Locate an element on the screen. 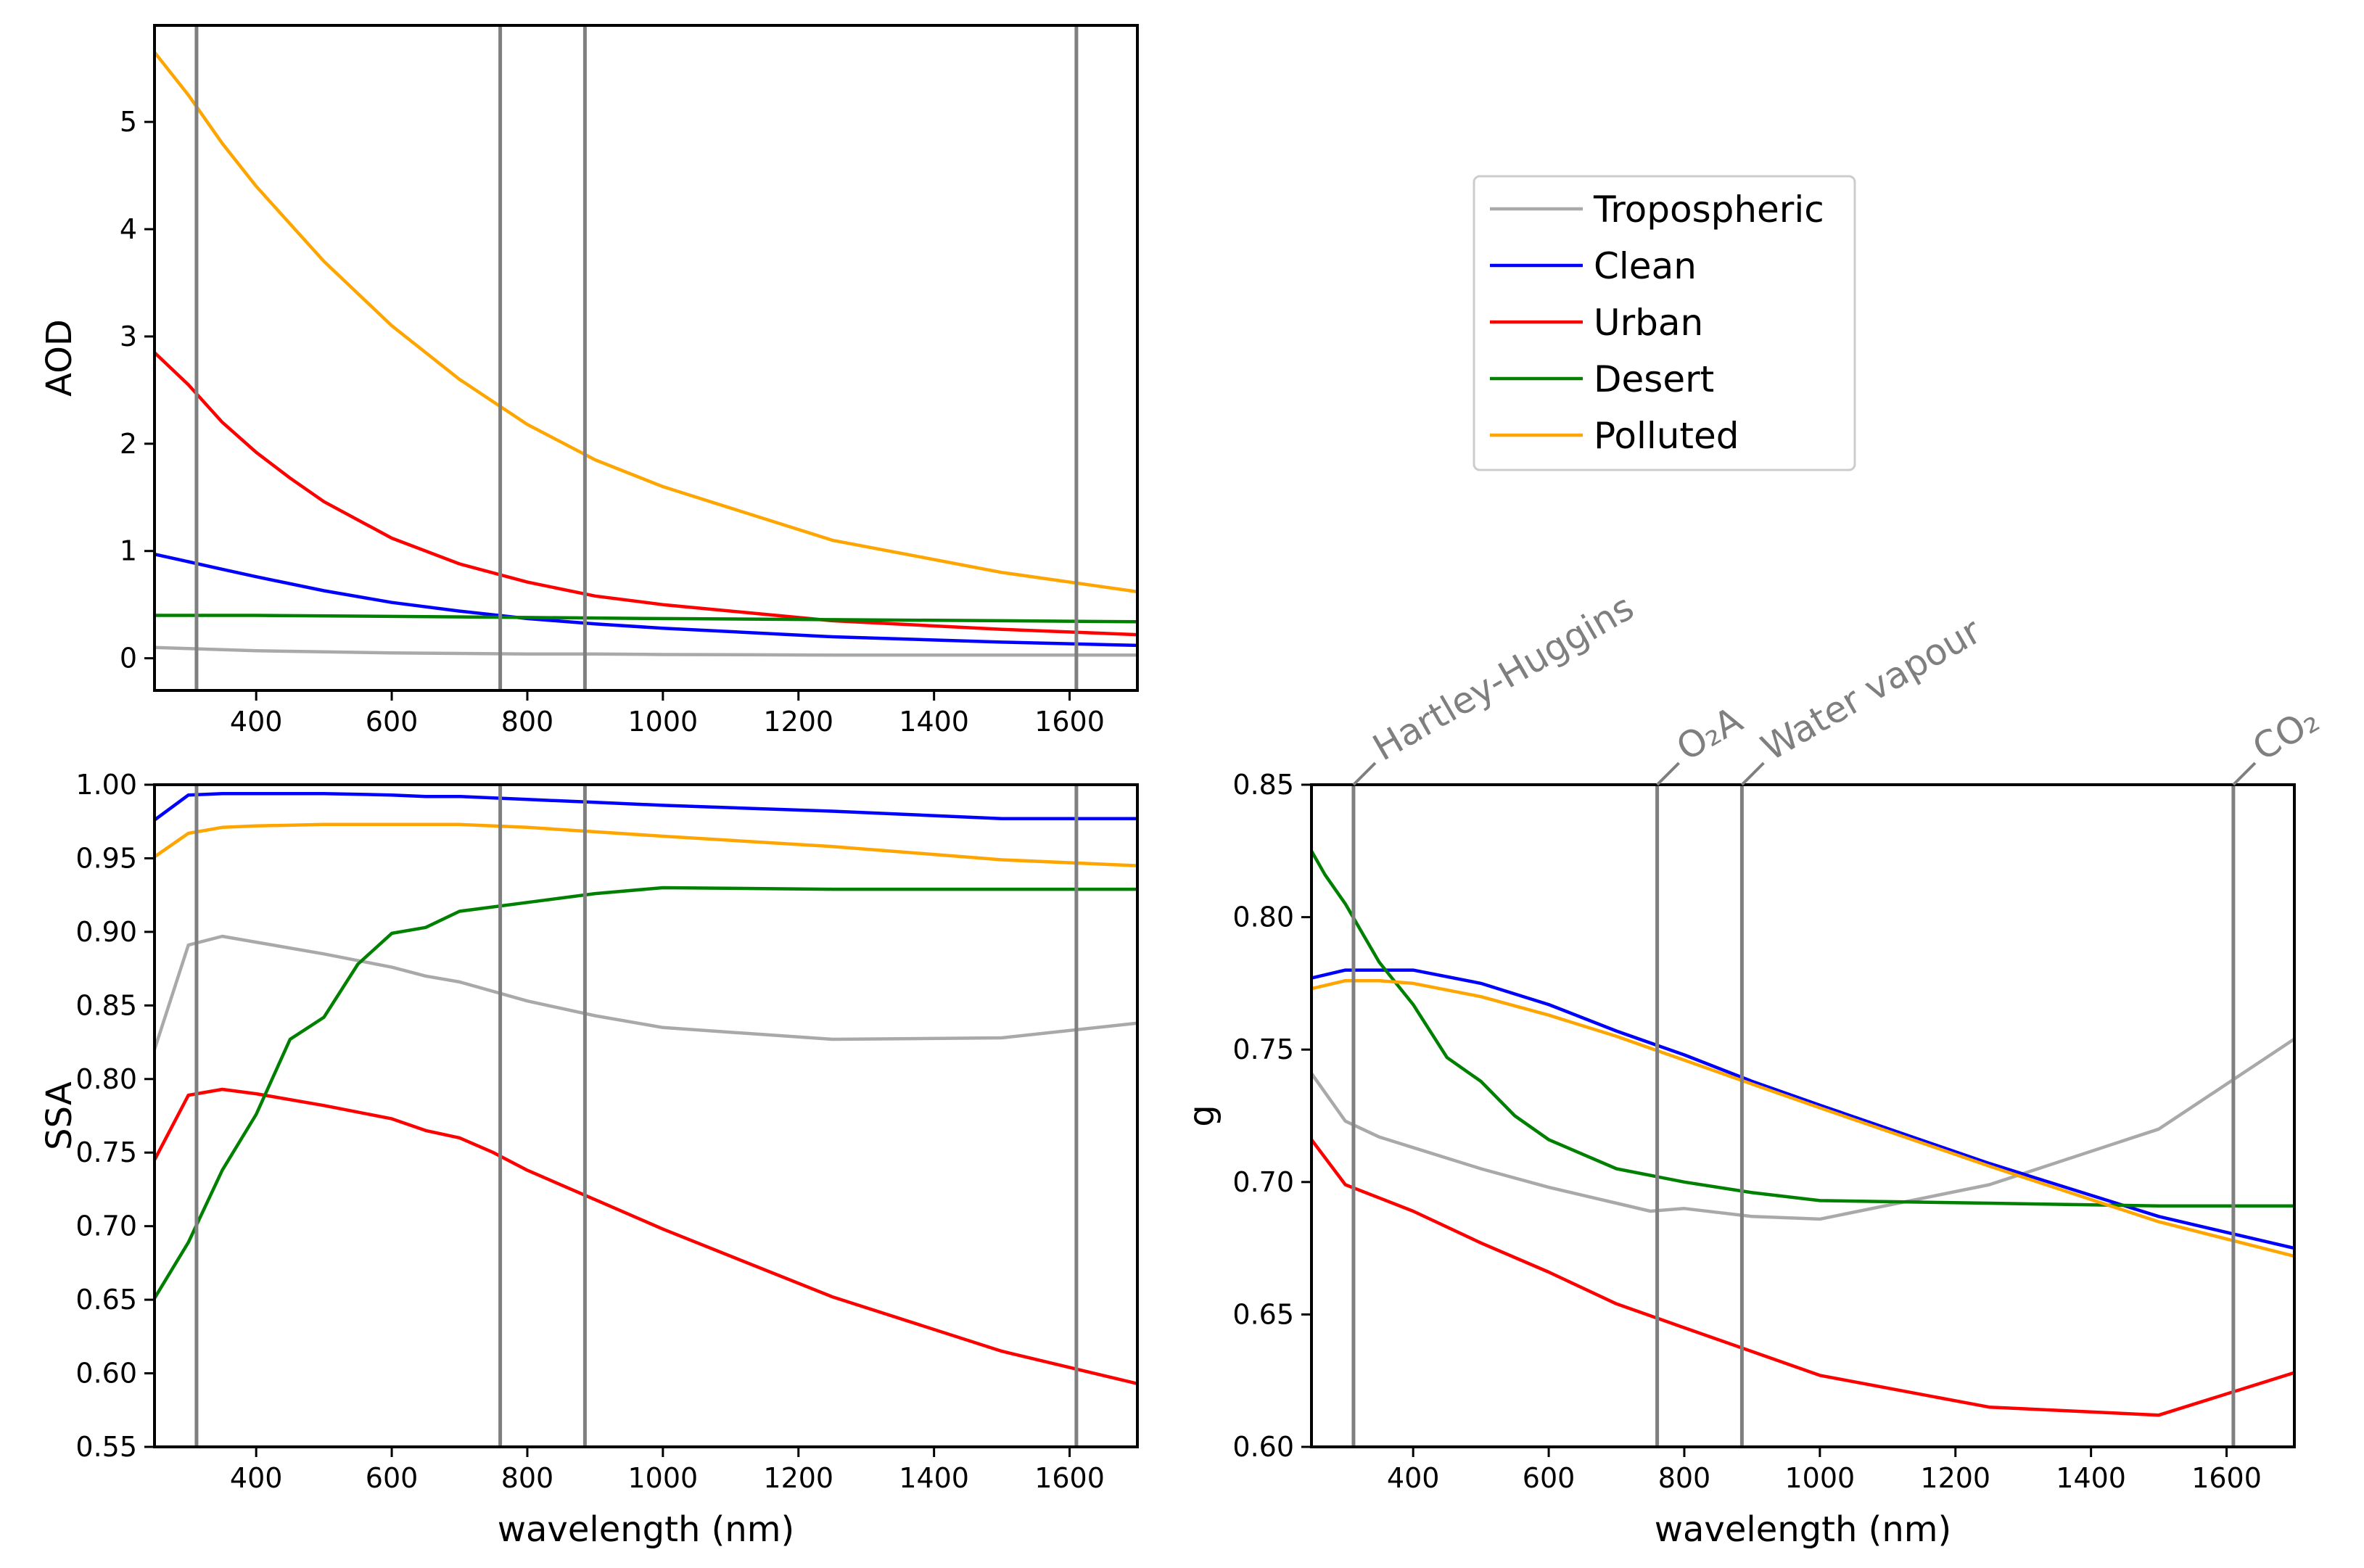 This screenshot has height=1568, width=2364. absorption-band-labels: Hartley-Huggins O₂A Water vapour CO₂ is located at coordinates (1839, 686).